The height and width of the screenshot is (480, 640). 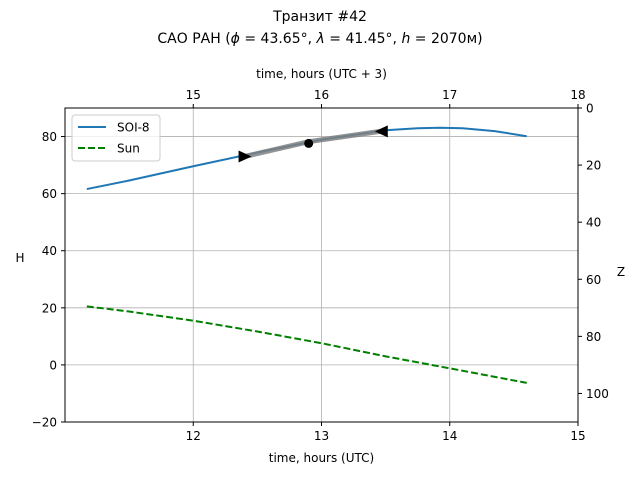 I want to click on transit-end-marker, so click(x=381, y=131).